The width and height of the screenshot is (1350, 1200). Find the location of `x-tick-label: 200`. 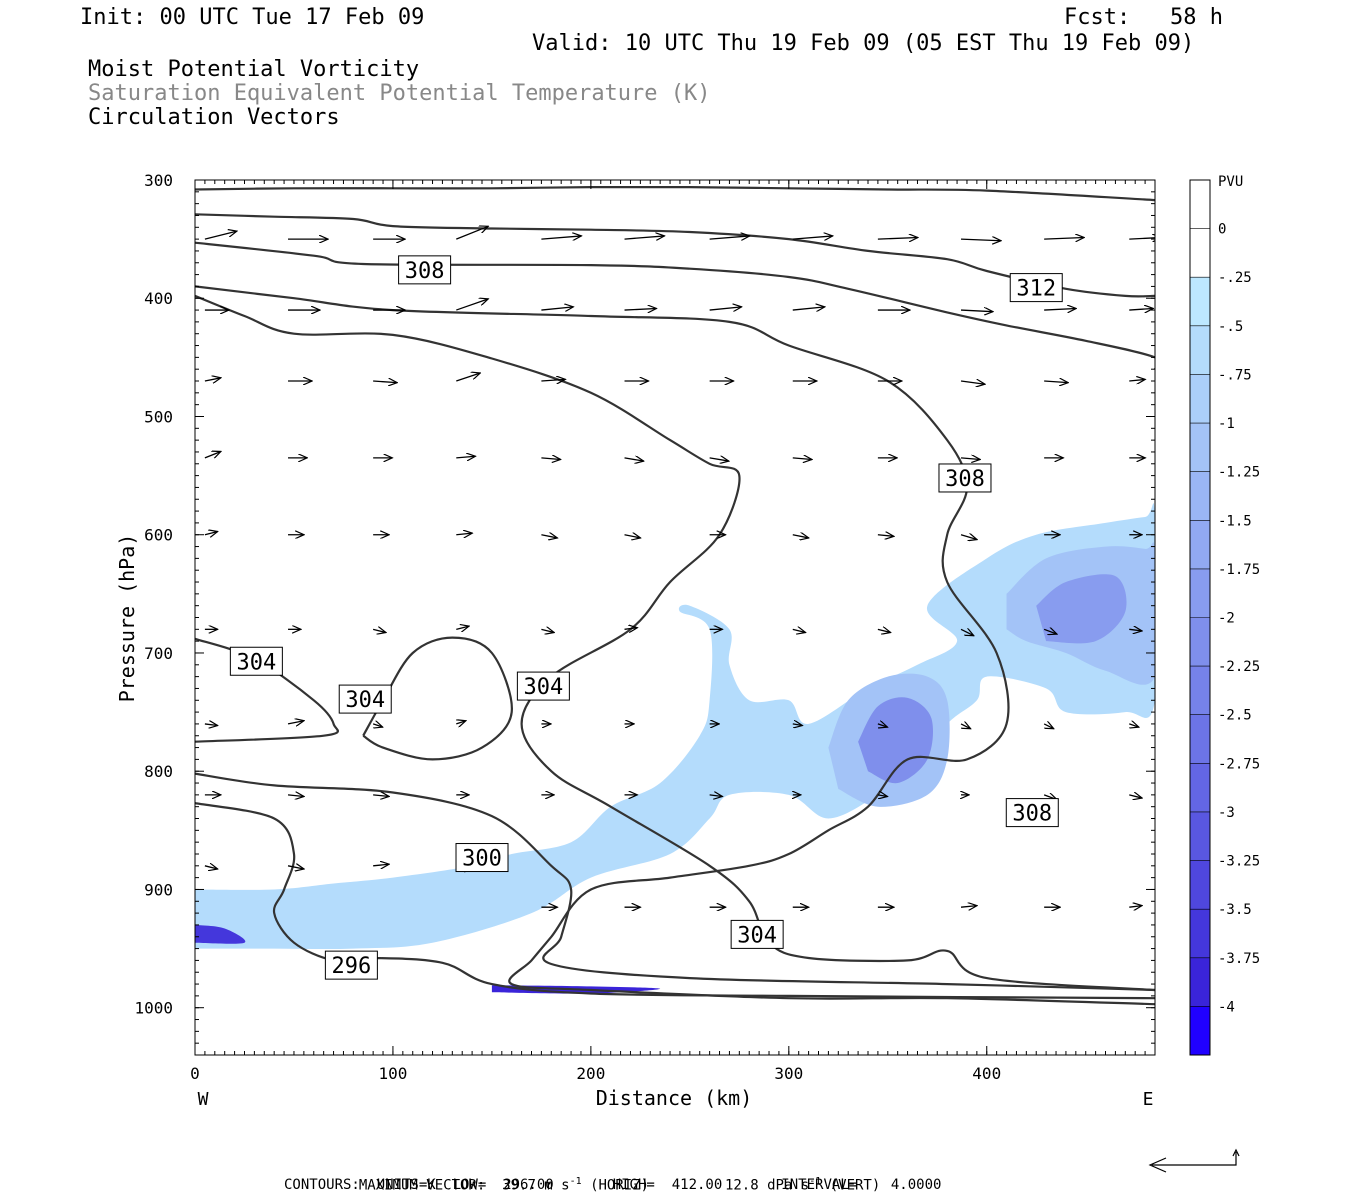

x-tick-label: 200 is located at coordinates (590, 1073).